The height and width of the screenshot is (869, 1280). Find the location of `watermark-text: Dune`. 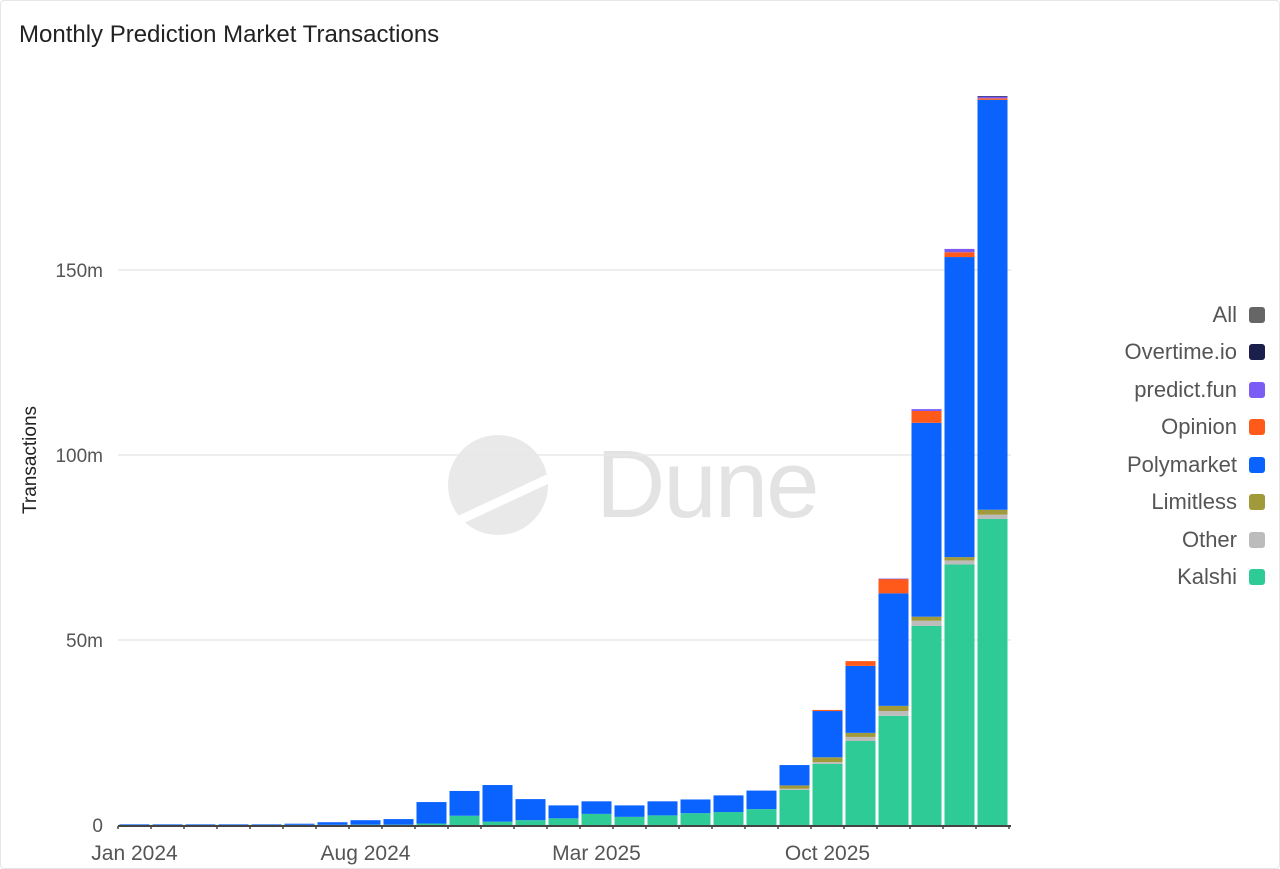

watermark-text: Dune is located at coordinates (707, 484).